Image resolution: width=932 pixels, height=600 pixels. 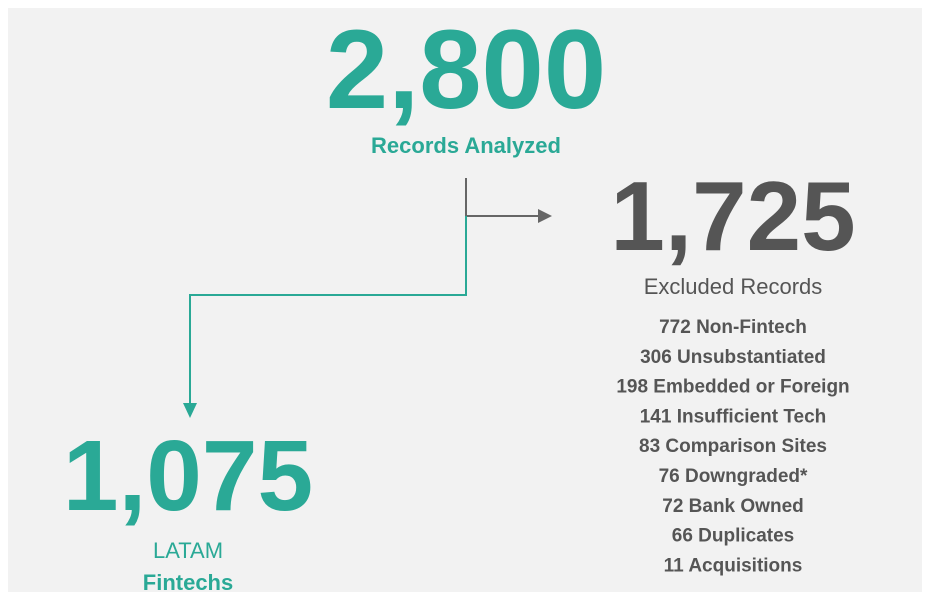 What do you see at coordinates (733, 565) in the screenshot?
I see `reason: 11 Acquisitions` at bounding box center [733, 565].